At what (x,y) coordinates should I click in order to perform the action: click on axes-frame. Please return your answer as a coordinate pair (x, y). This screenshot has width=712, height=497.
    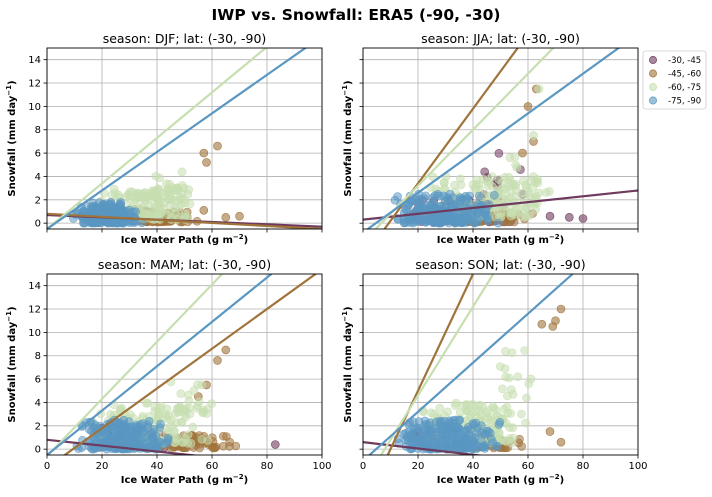
    Looking at the image, I should click on (500, 138).